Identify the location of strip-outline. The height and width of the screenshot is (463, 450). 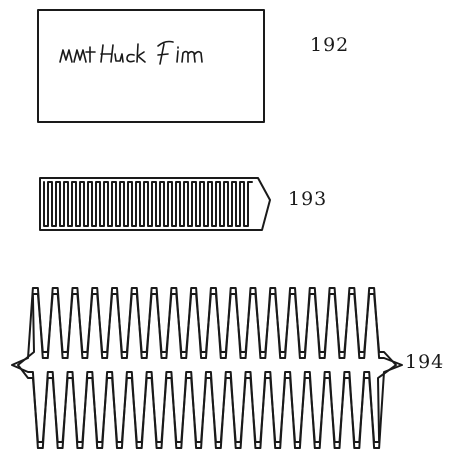
(155, 204).